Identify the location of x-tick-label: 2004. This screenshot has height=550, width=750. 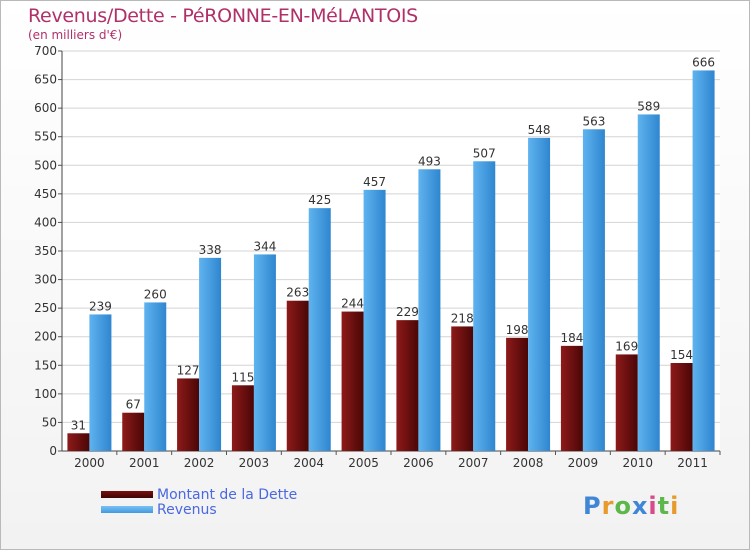
(308, 463).